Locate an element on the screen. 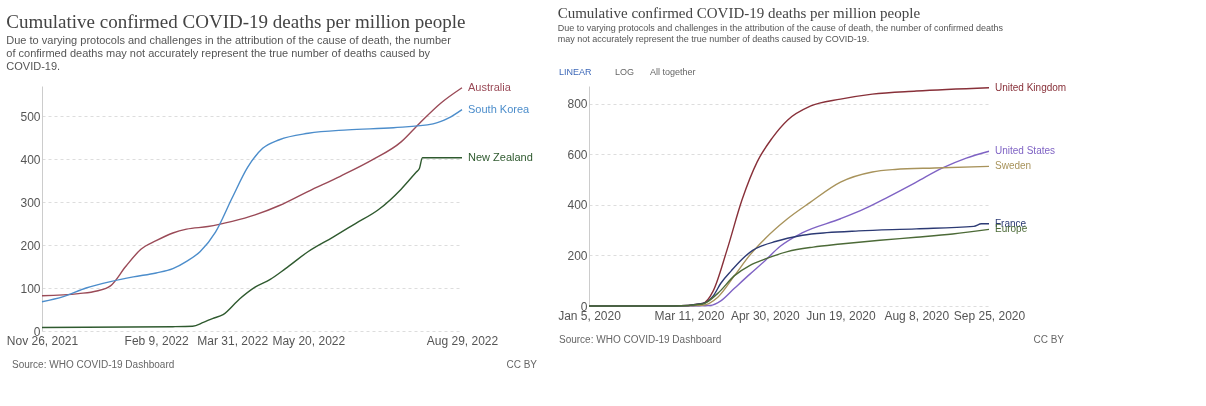 The width and height of the screenshot is (1206, 406). x-tick-label: Jun 19, 2020 is located at coordinates (841, 315).